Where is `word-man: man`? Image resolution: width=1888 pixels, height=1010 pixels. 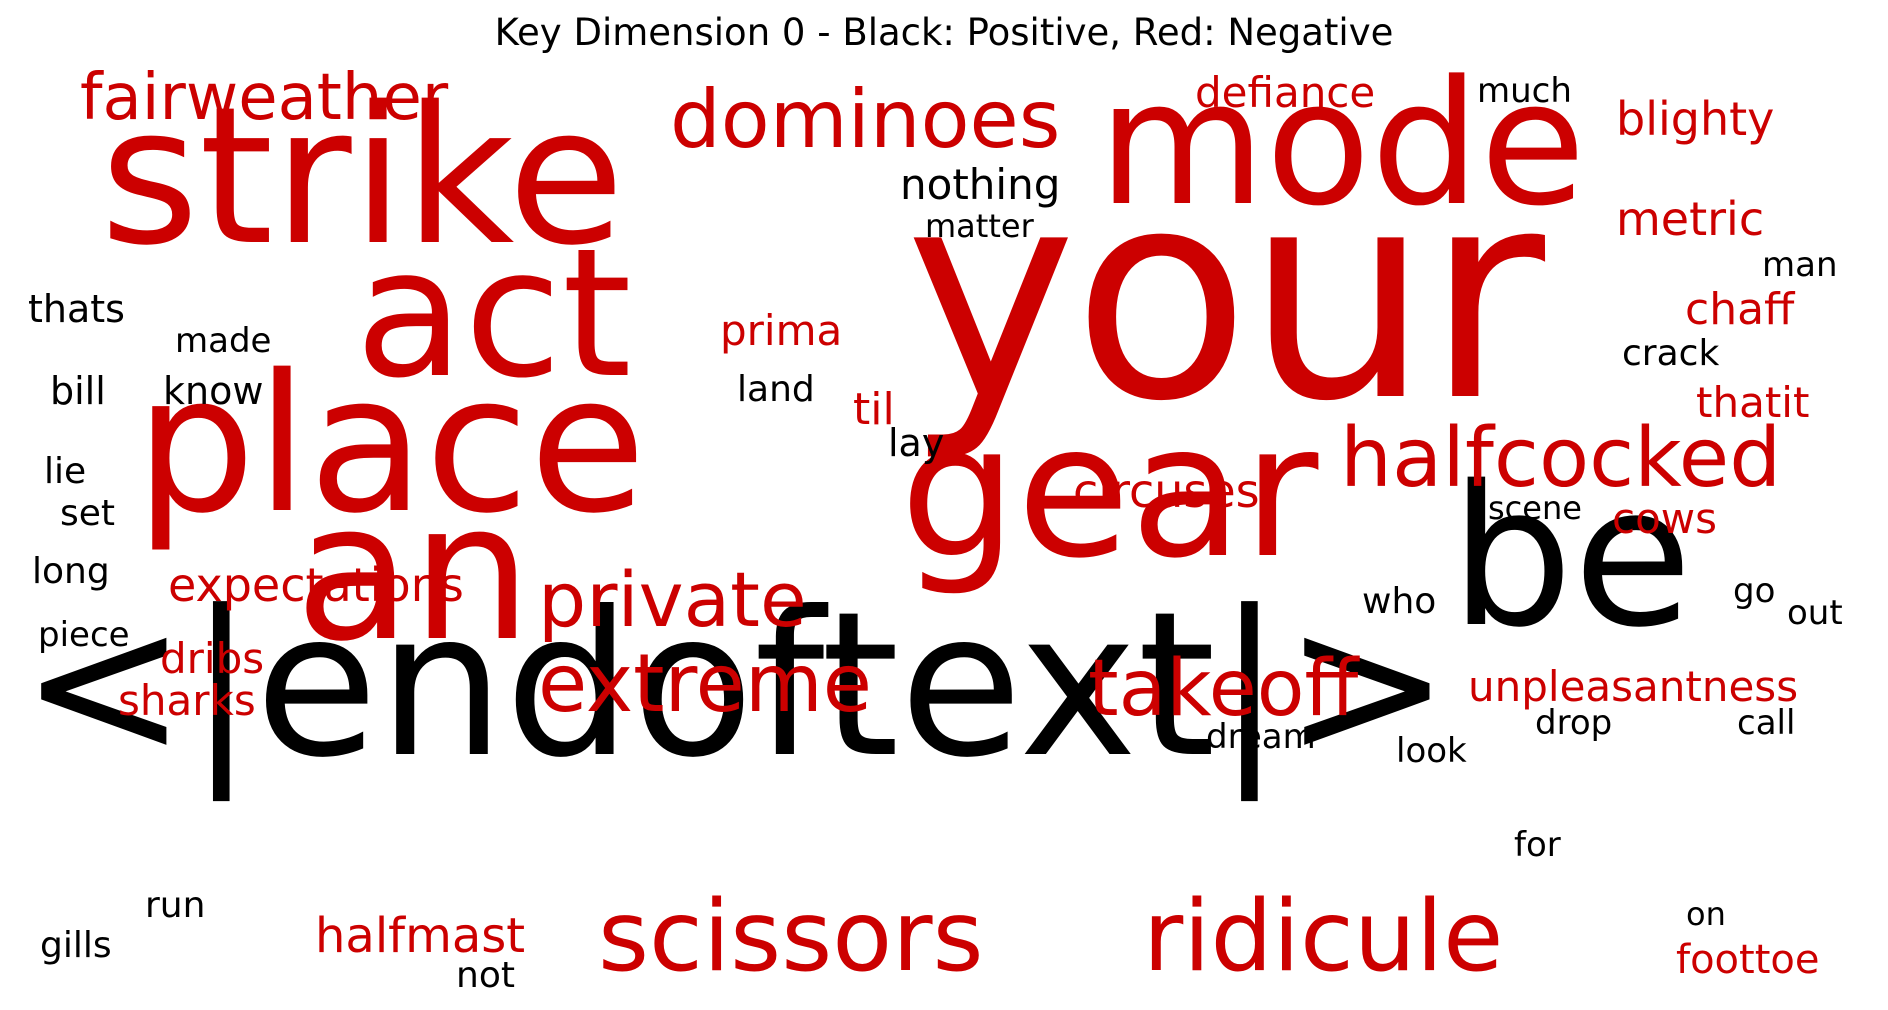
word-man: man is located at coordinates (1800, 265).